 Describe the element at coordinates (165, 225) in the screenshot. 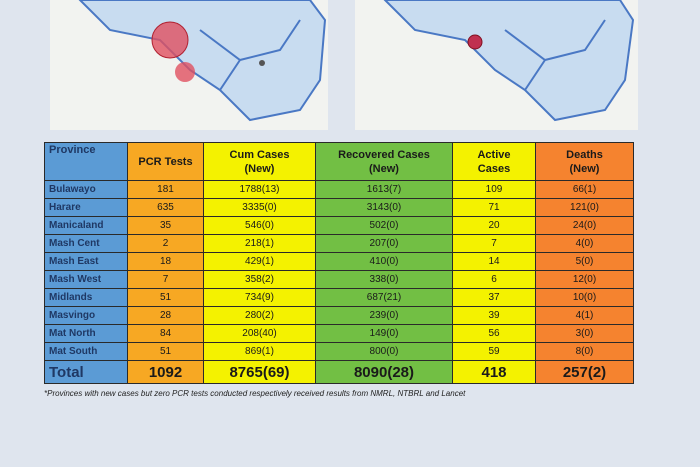

I see `cell: 35` at that location.